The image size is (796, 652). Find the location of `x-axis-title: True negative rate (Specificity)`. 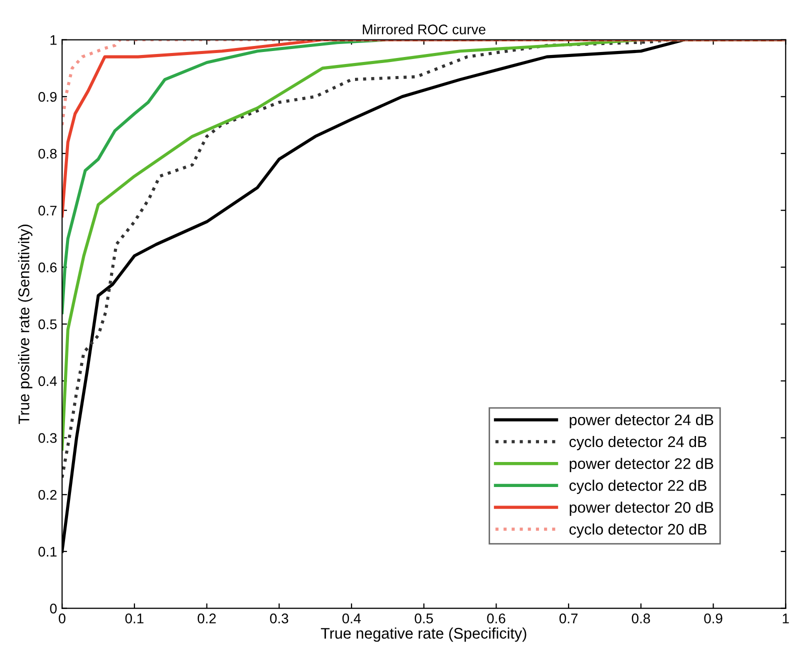

x-axis-title: True negative rate (Specificity) is located at coordinates (423, 635).